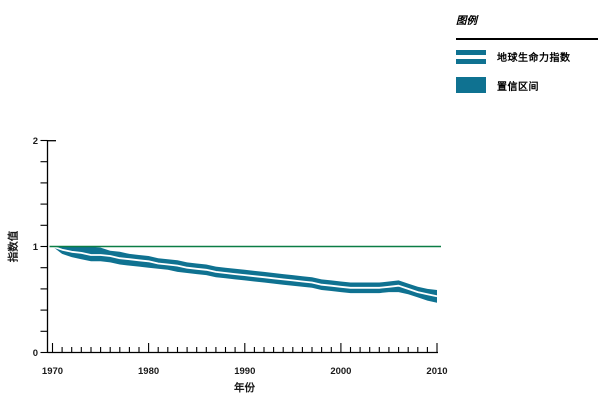 This screenshot has height=412, width=603. Describe the element at coordinates (244, 371) in the screenshot. I see `svg-text: 1990` at that location.